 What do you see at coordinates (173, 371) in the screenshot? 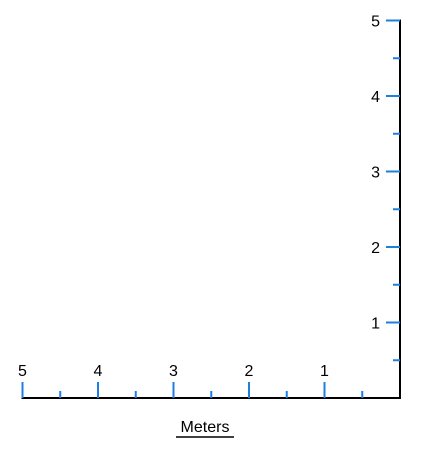
I see `x-tick-label: 3` at bounding box center [173, 371].